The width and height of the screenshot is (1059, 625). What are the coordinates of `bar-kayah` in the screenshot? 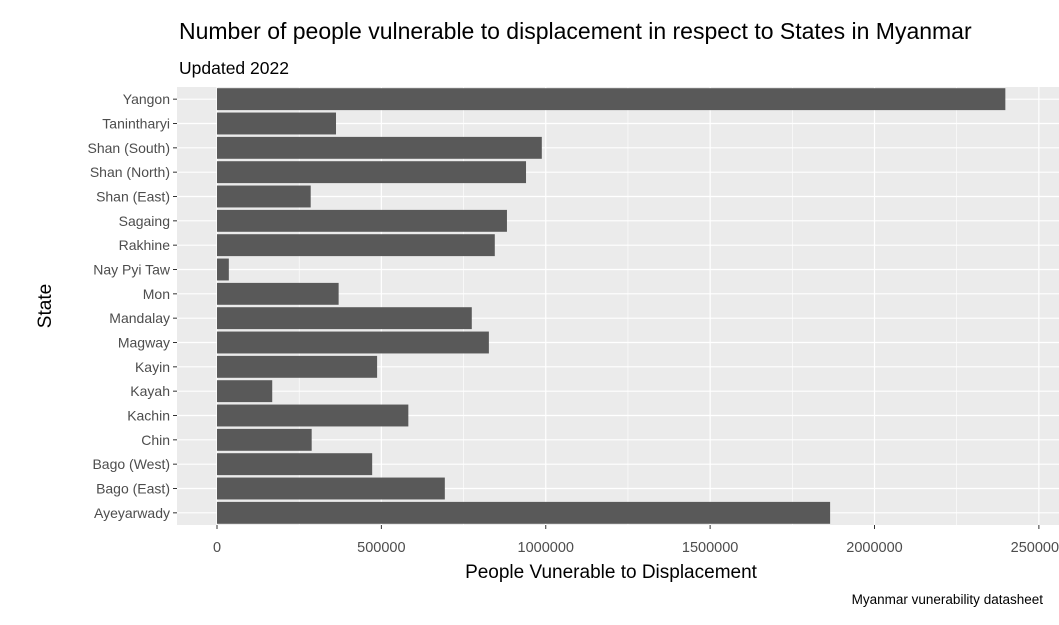 It's located at (245, 391).